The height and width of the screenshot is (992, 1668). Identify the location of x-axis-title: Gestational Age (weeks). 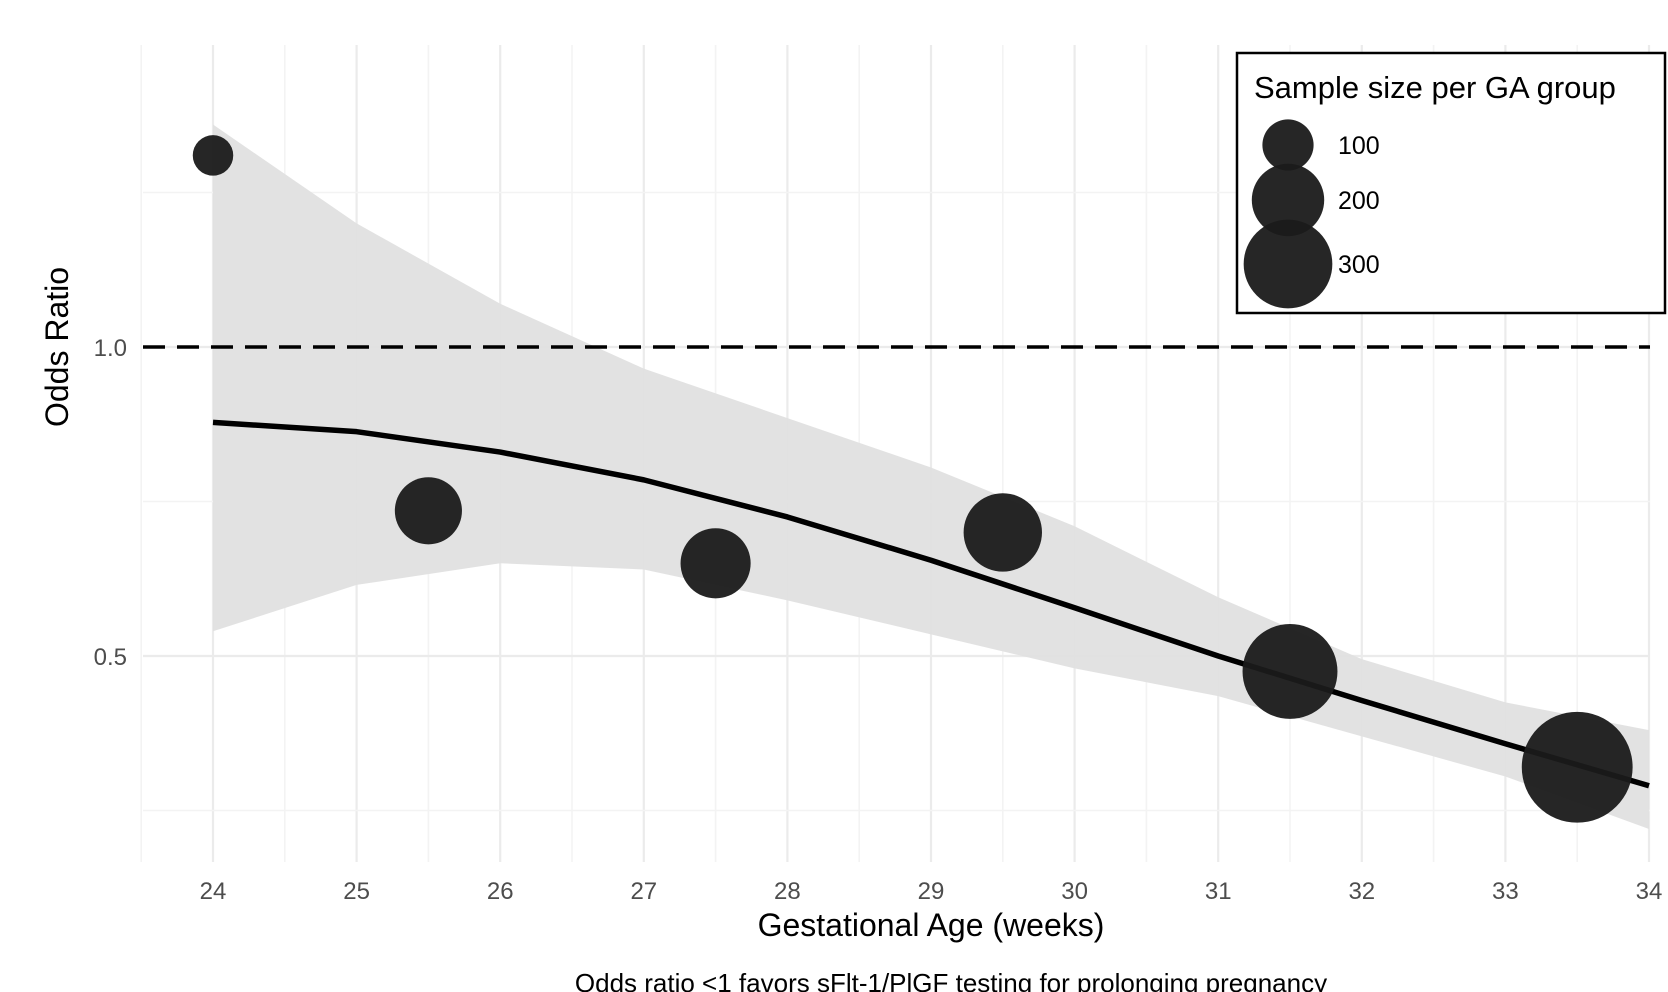
(931, 925).